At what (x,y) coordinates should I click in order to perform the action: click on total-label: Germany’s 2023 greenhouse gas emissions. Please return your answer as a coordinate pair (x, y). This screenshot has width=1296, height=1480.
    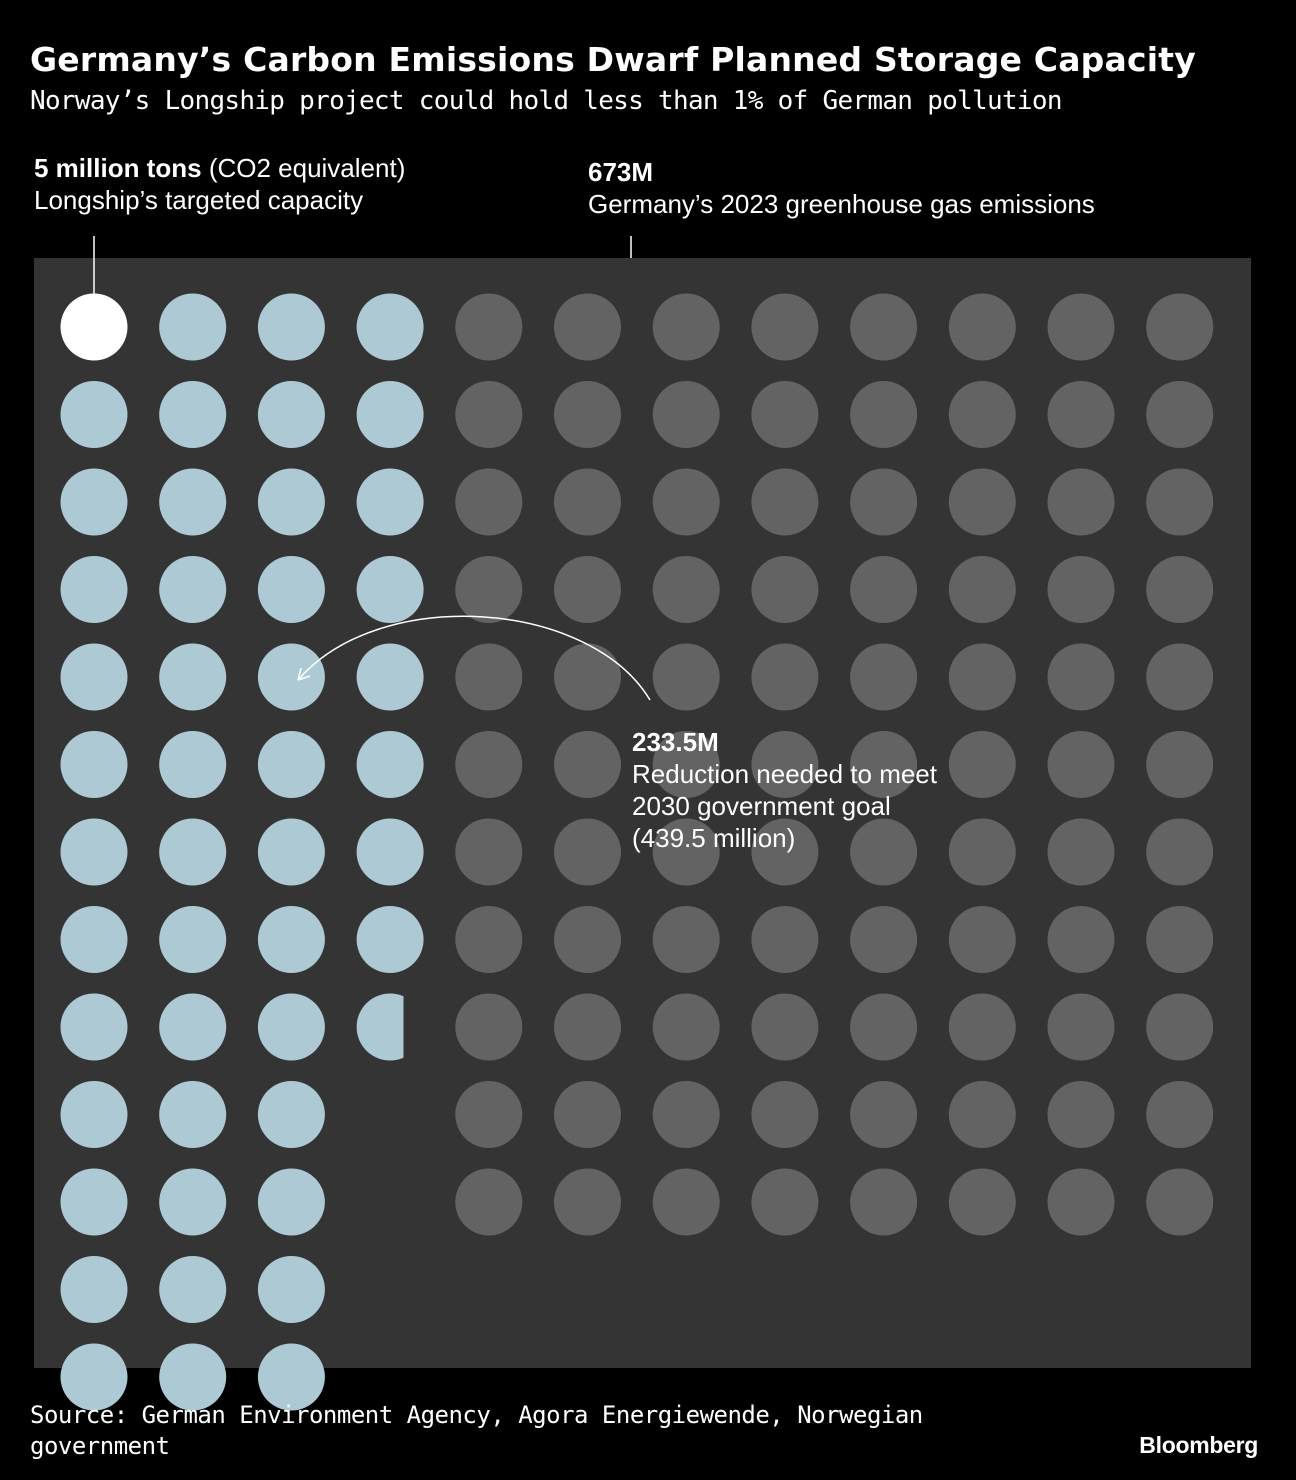
    Looking at the image, I should click on (841, 204).